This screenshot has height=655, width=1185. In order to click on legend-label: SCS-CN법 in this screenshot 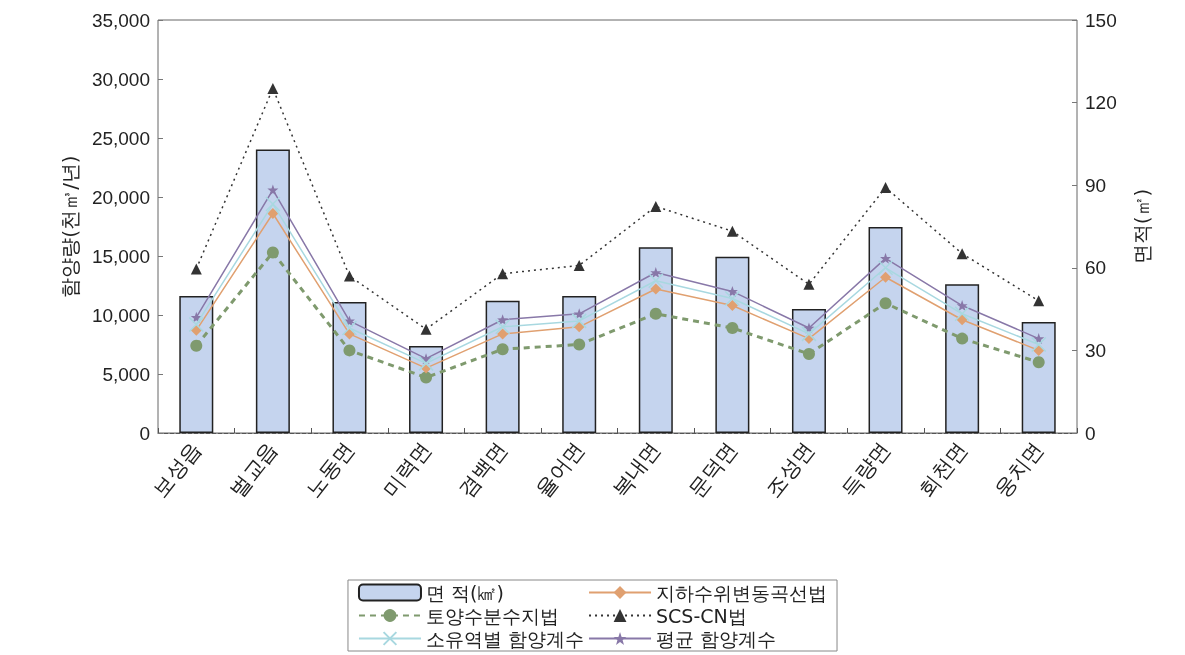, I will do `click(701, 615)`.